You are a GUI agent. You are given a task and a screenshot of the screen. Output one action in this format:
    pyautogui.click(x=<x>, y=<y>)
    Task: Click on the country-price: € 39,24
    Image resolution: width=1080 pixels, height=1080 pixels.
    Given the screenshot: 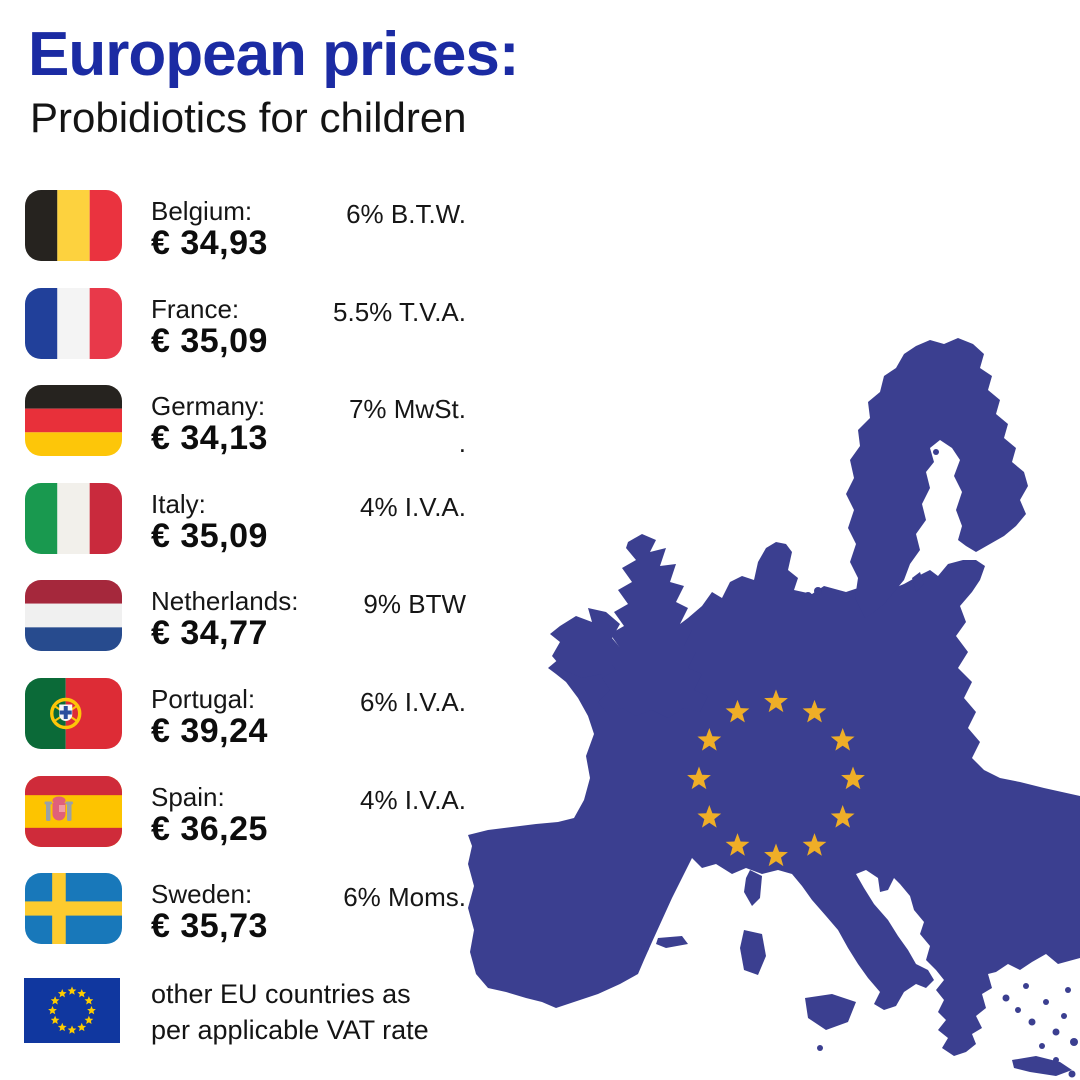 What is the action you would take?
    pyautogui.click(x=209, y=731)
    